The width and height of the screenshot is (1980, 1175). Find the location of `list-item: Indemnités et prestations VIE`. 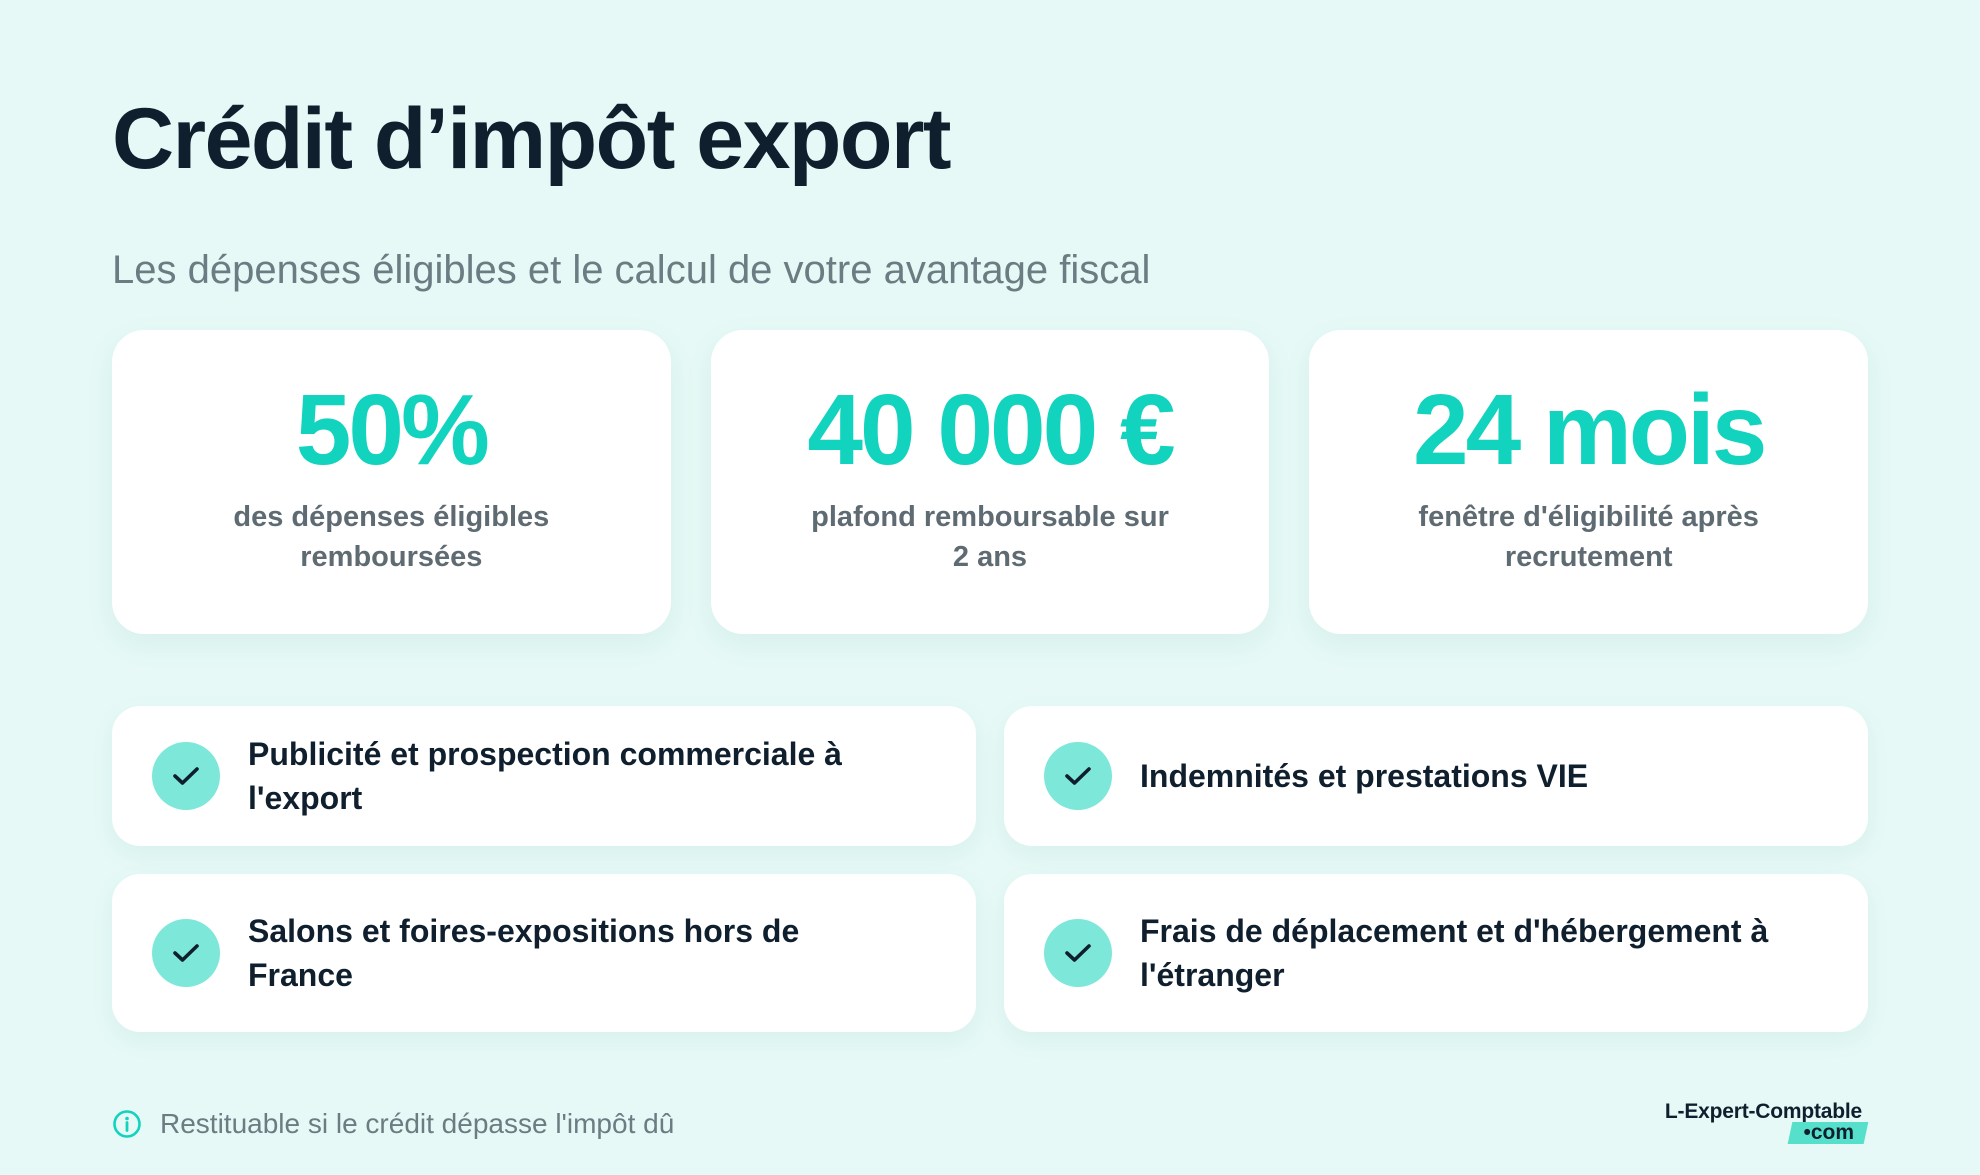

list-item: Indemnités et prestations VIE is located at coordinates (1436, 776).